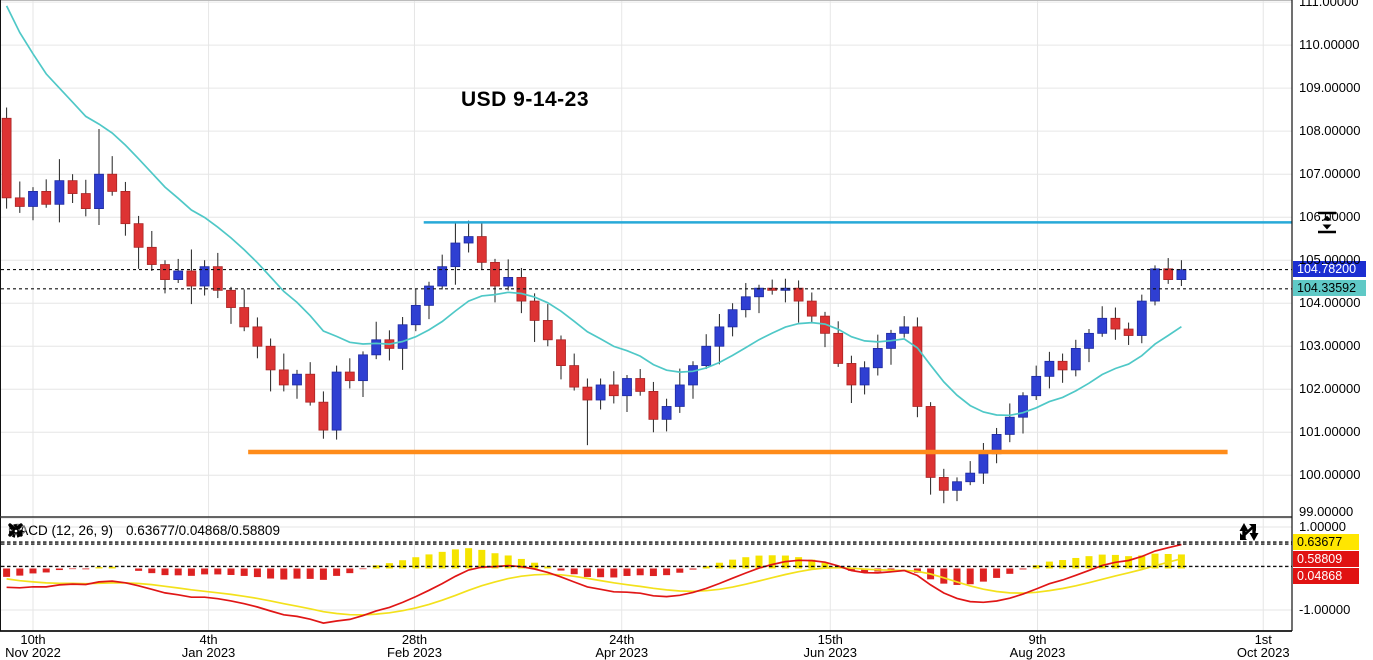  Describe the element at coordinates (1263, 652) in the screenshot. I see `date-tick-monthyear: Oct 2023` at that location.